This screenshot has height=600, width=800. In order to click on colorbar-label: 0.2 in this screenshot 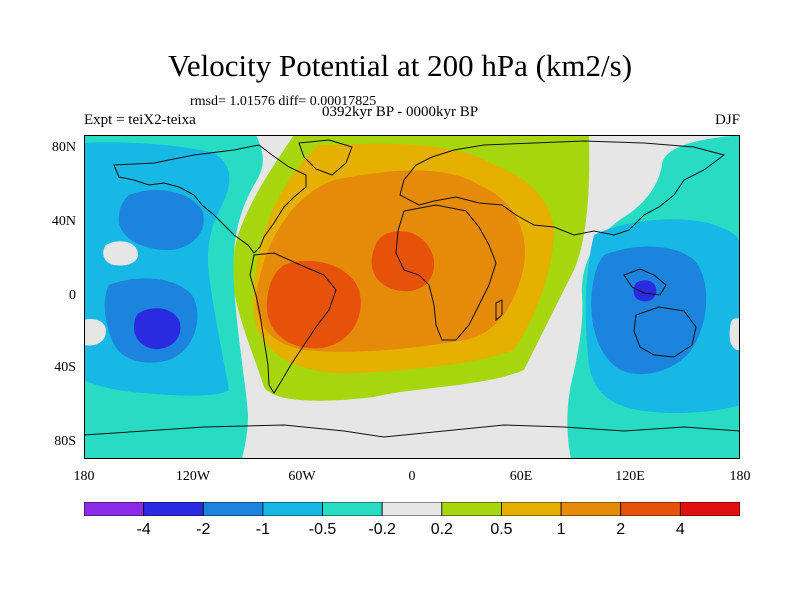, I will do `click(441, 529)`.